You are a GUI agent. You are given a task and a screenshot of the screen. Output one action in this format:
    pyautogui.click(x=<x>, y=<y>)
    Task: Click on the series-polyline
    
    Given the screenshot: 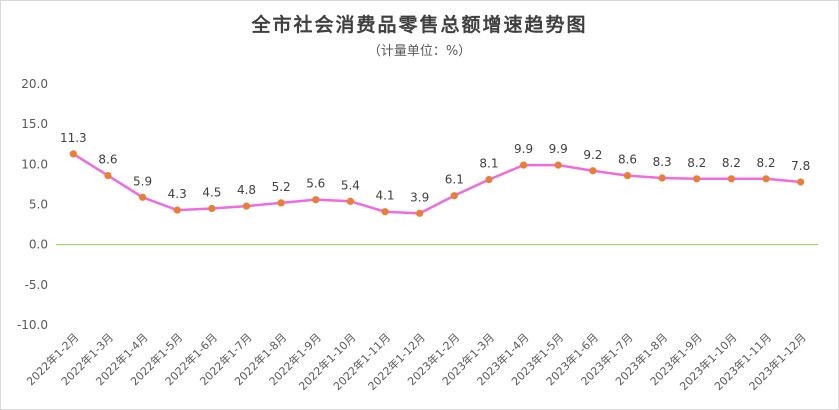 What is the action you would take?
    pyautogui.click(x=436, y=183)
    